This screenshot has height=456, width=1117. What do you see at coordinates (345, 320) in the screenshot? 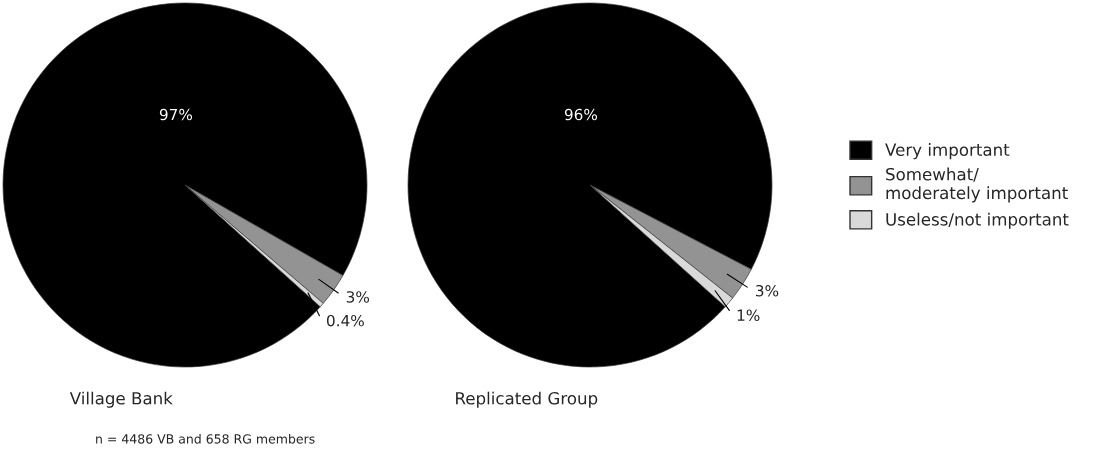
I see `data-label: 0.4%` at bounding box center [345, 320].